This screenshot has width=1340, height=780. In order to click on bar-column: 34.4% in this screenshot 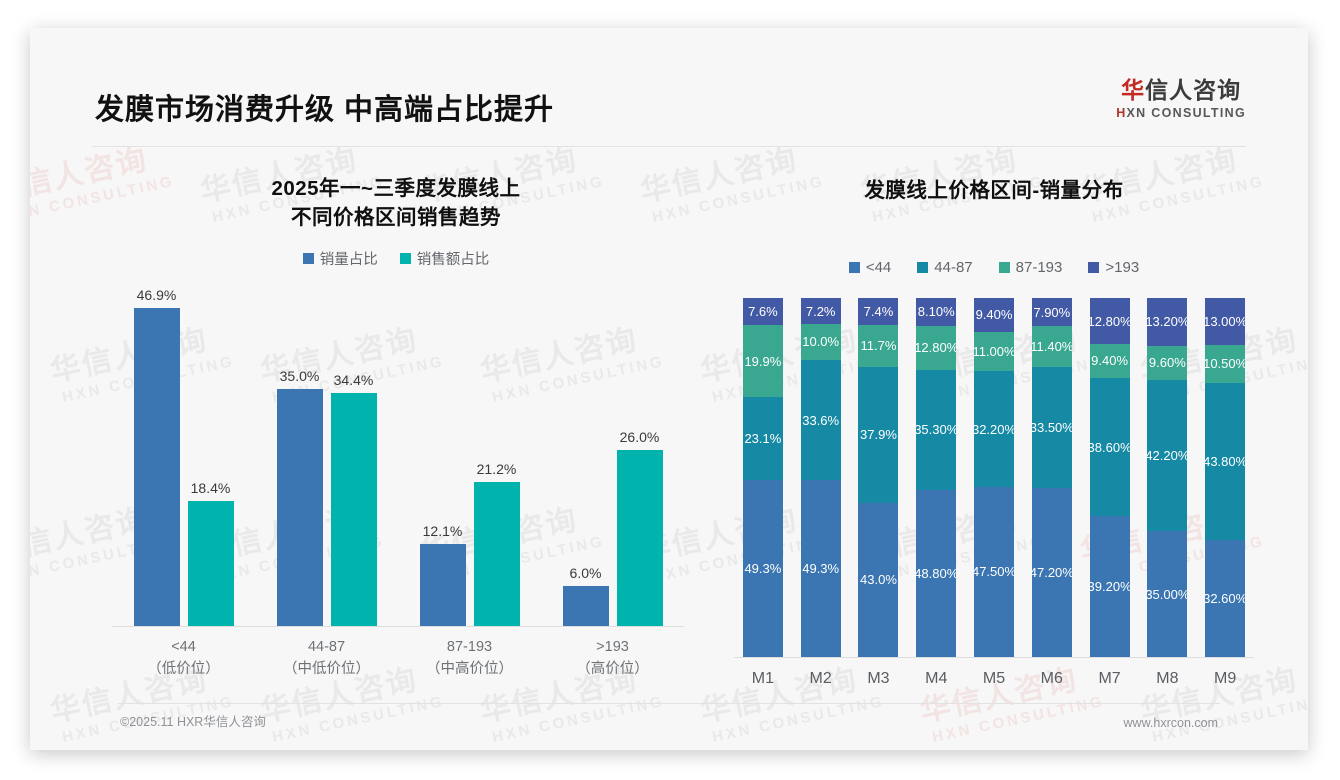, I will do `click(353, 457)`.